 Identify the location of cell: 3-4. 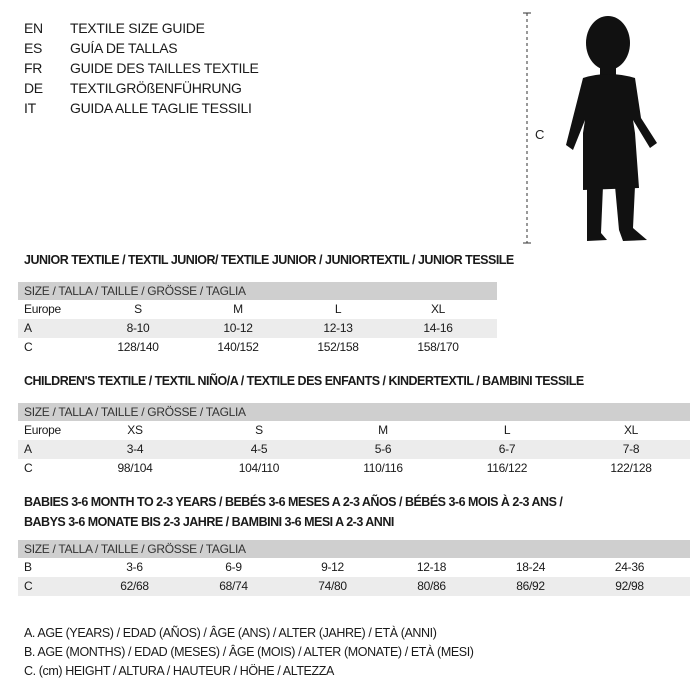
(135, 449).